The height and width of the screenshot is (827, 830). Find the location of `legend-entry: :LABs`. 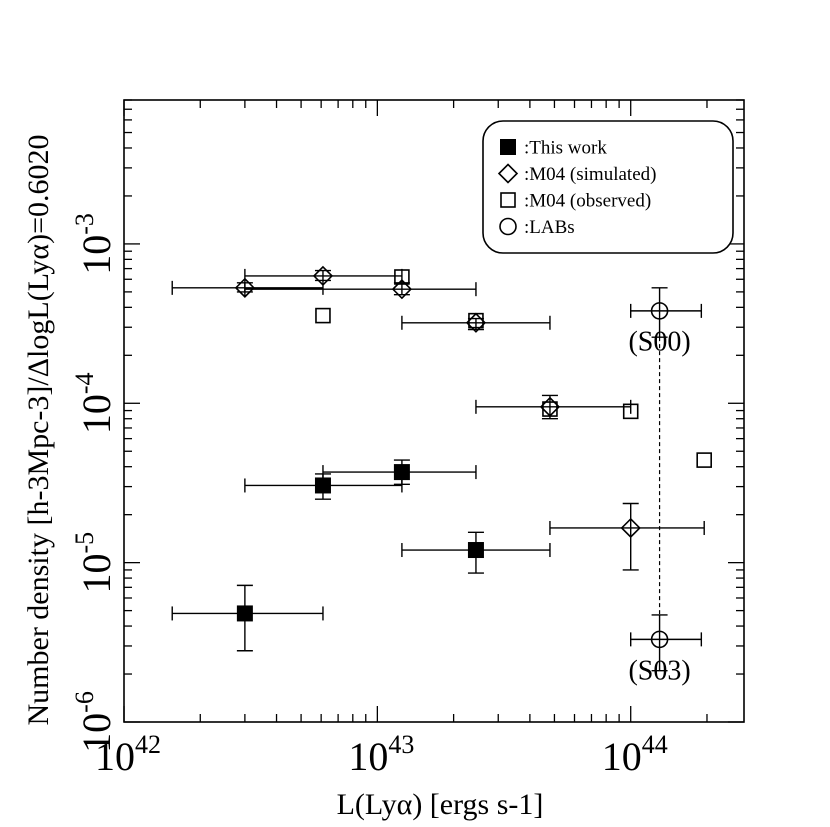

legend-entry: :LABs is located at coordinates (537, 227).